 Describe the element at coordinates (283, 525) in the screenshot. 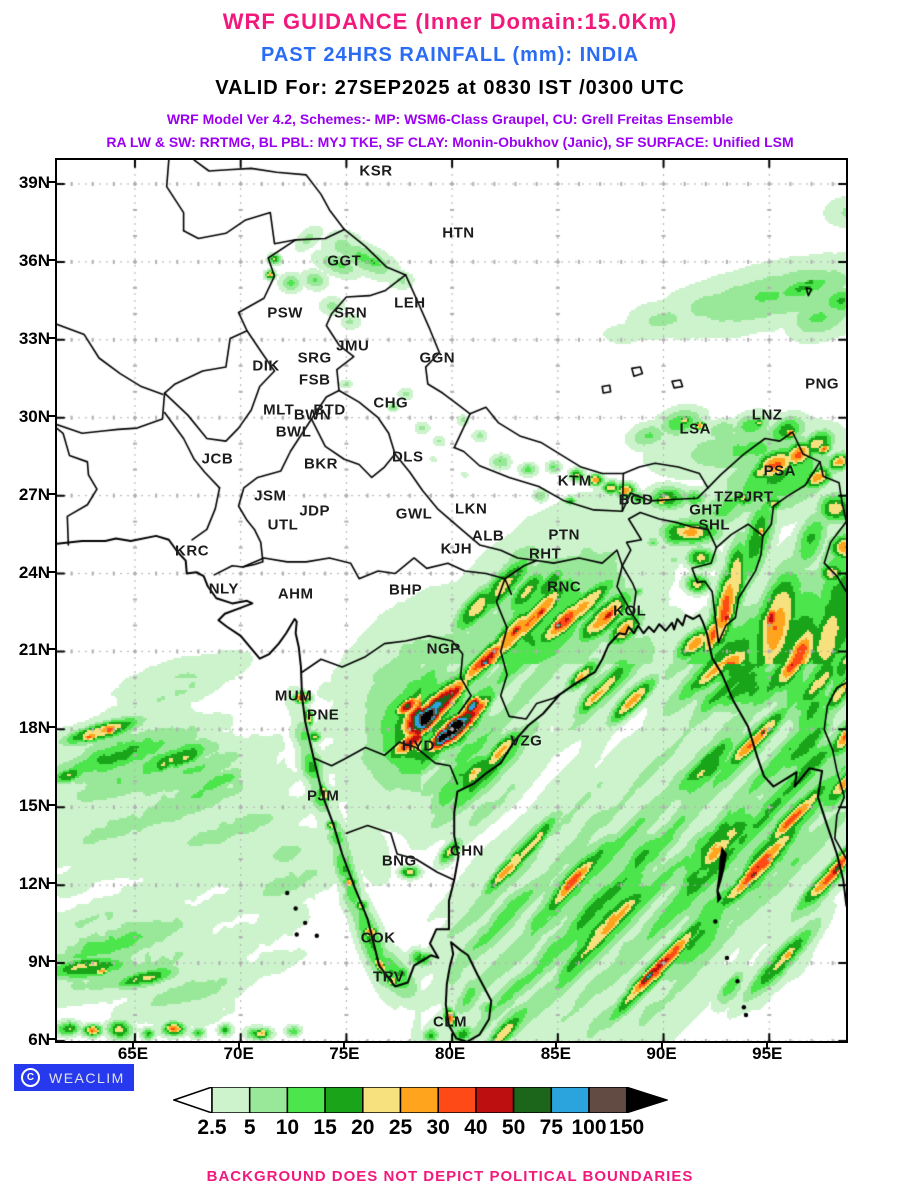

I see `station-label-UTL: UTL` at that location.